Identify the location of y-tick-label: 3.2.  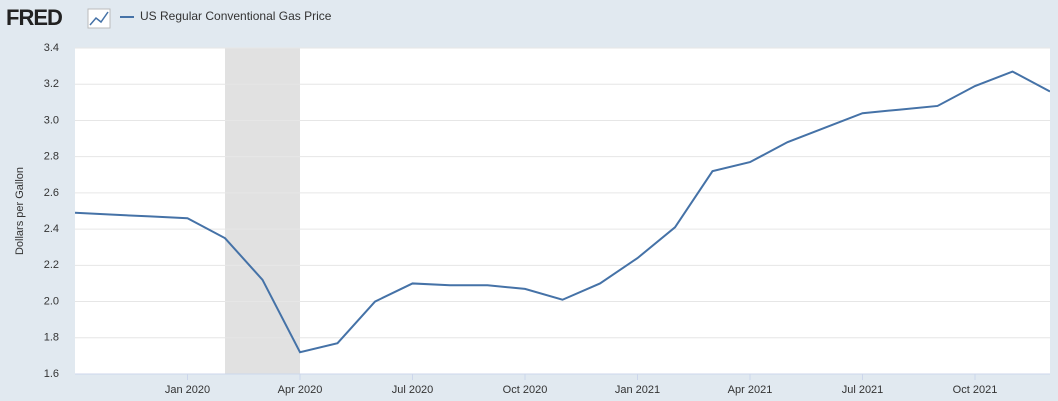
(51, 84).